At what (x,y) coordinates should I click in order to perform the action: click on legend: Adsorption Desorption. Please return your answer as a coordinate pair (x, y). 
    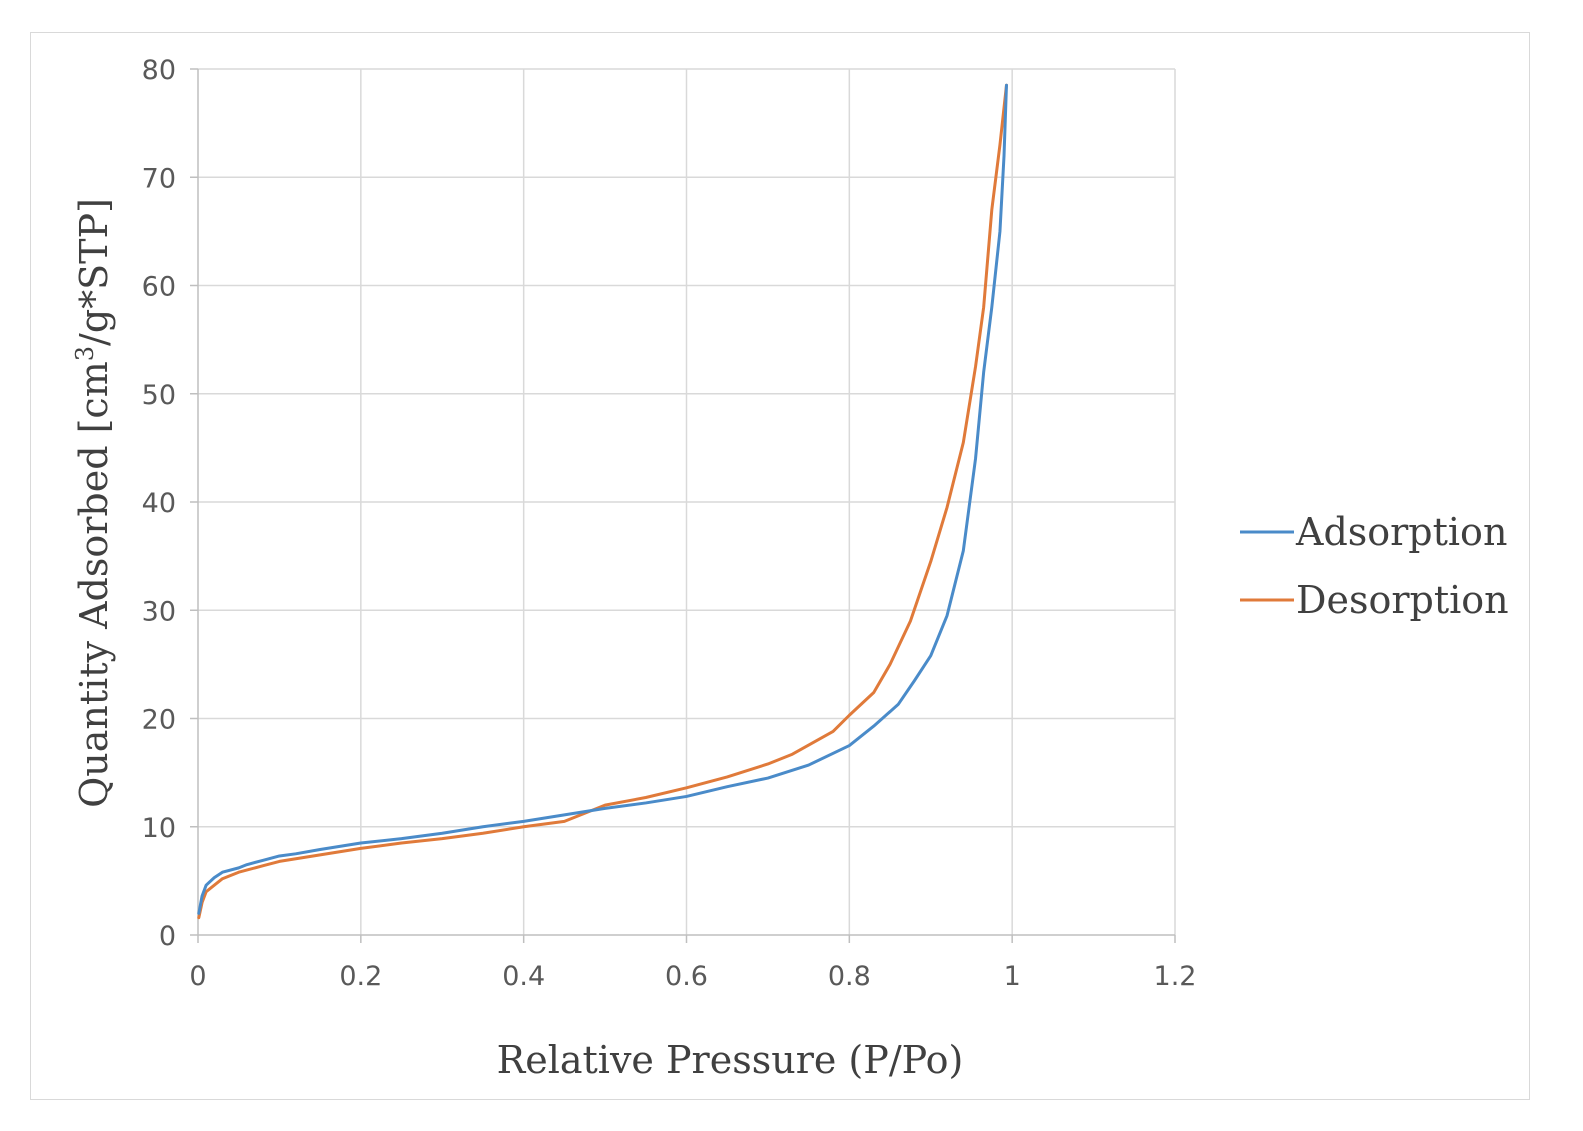
    Looking at the image, I should click on (1374, 566).